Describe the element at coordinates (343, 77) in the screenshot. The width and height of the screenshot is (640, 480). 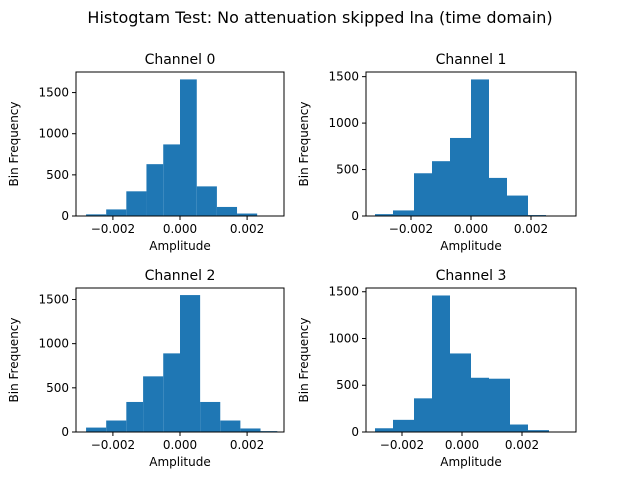
I see `ch1-ytick-label-3: 1500` at that location.